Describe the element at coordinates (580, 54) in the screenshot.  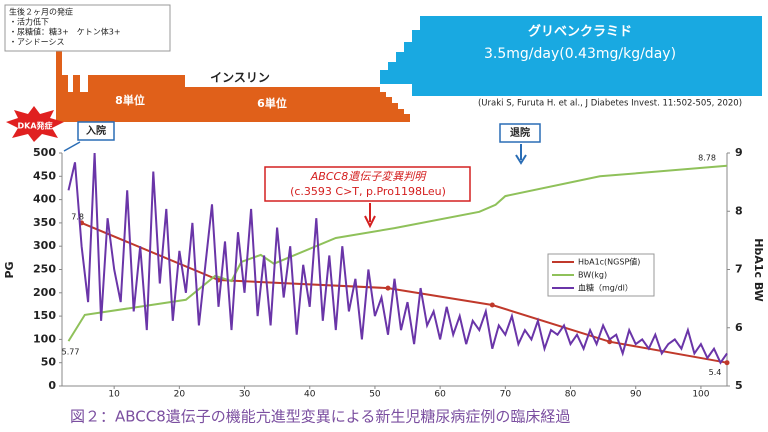
I see `drug-dose: 3.5mg/day(0.43mg/kg/day)` at that location.